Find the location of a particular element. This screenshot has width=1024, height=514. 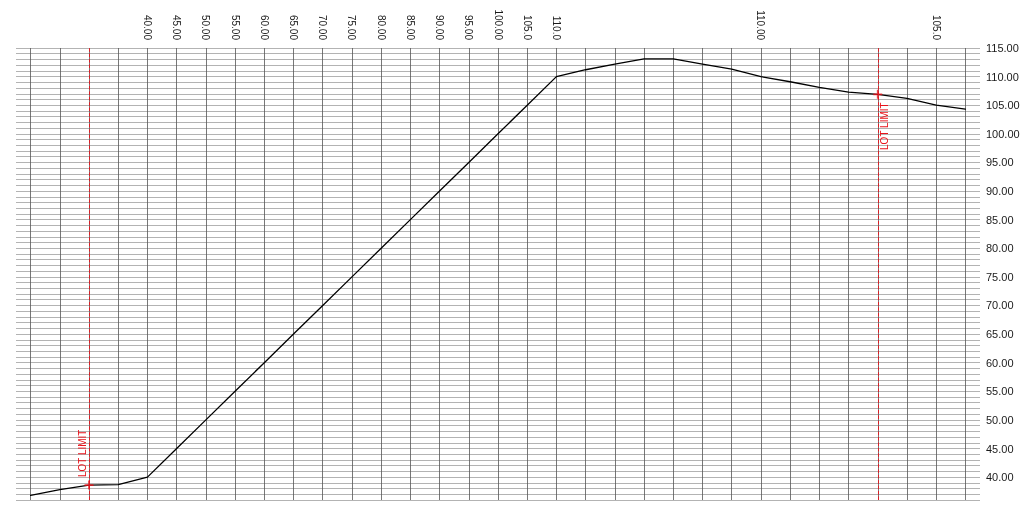

x-tick-label: 70.00 is located at coordinates (323, 27).